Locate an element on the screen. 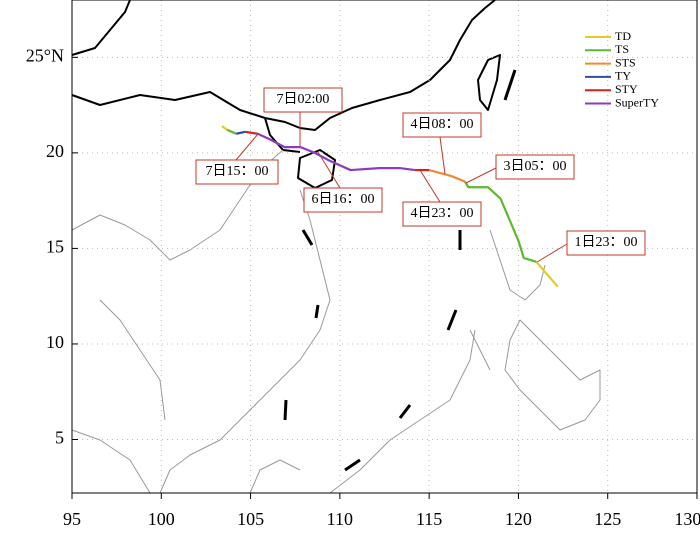 Image resolution: width=700 pixels, height=535 pixels. annotation: 6日16：00 is located at coordinates (343, 199).